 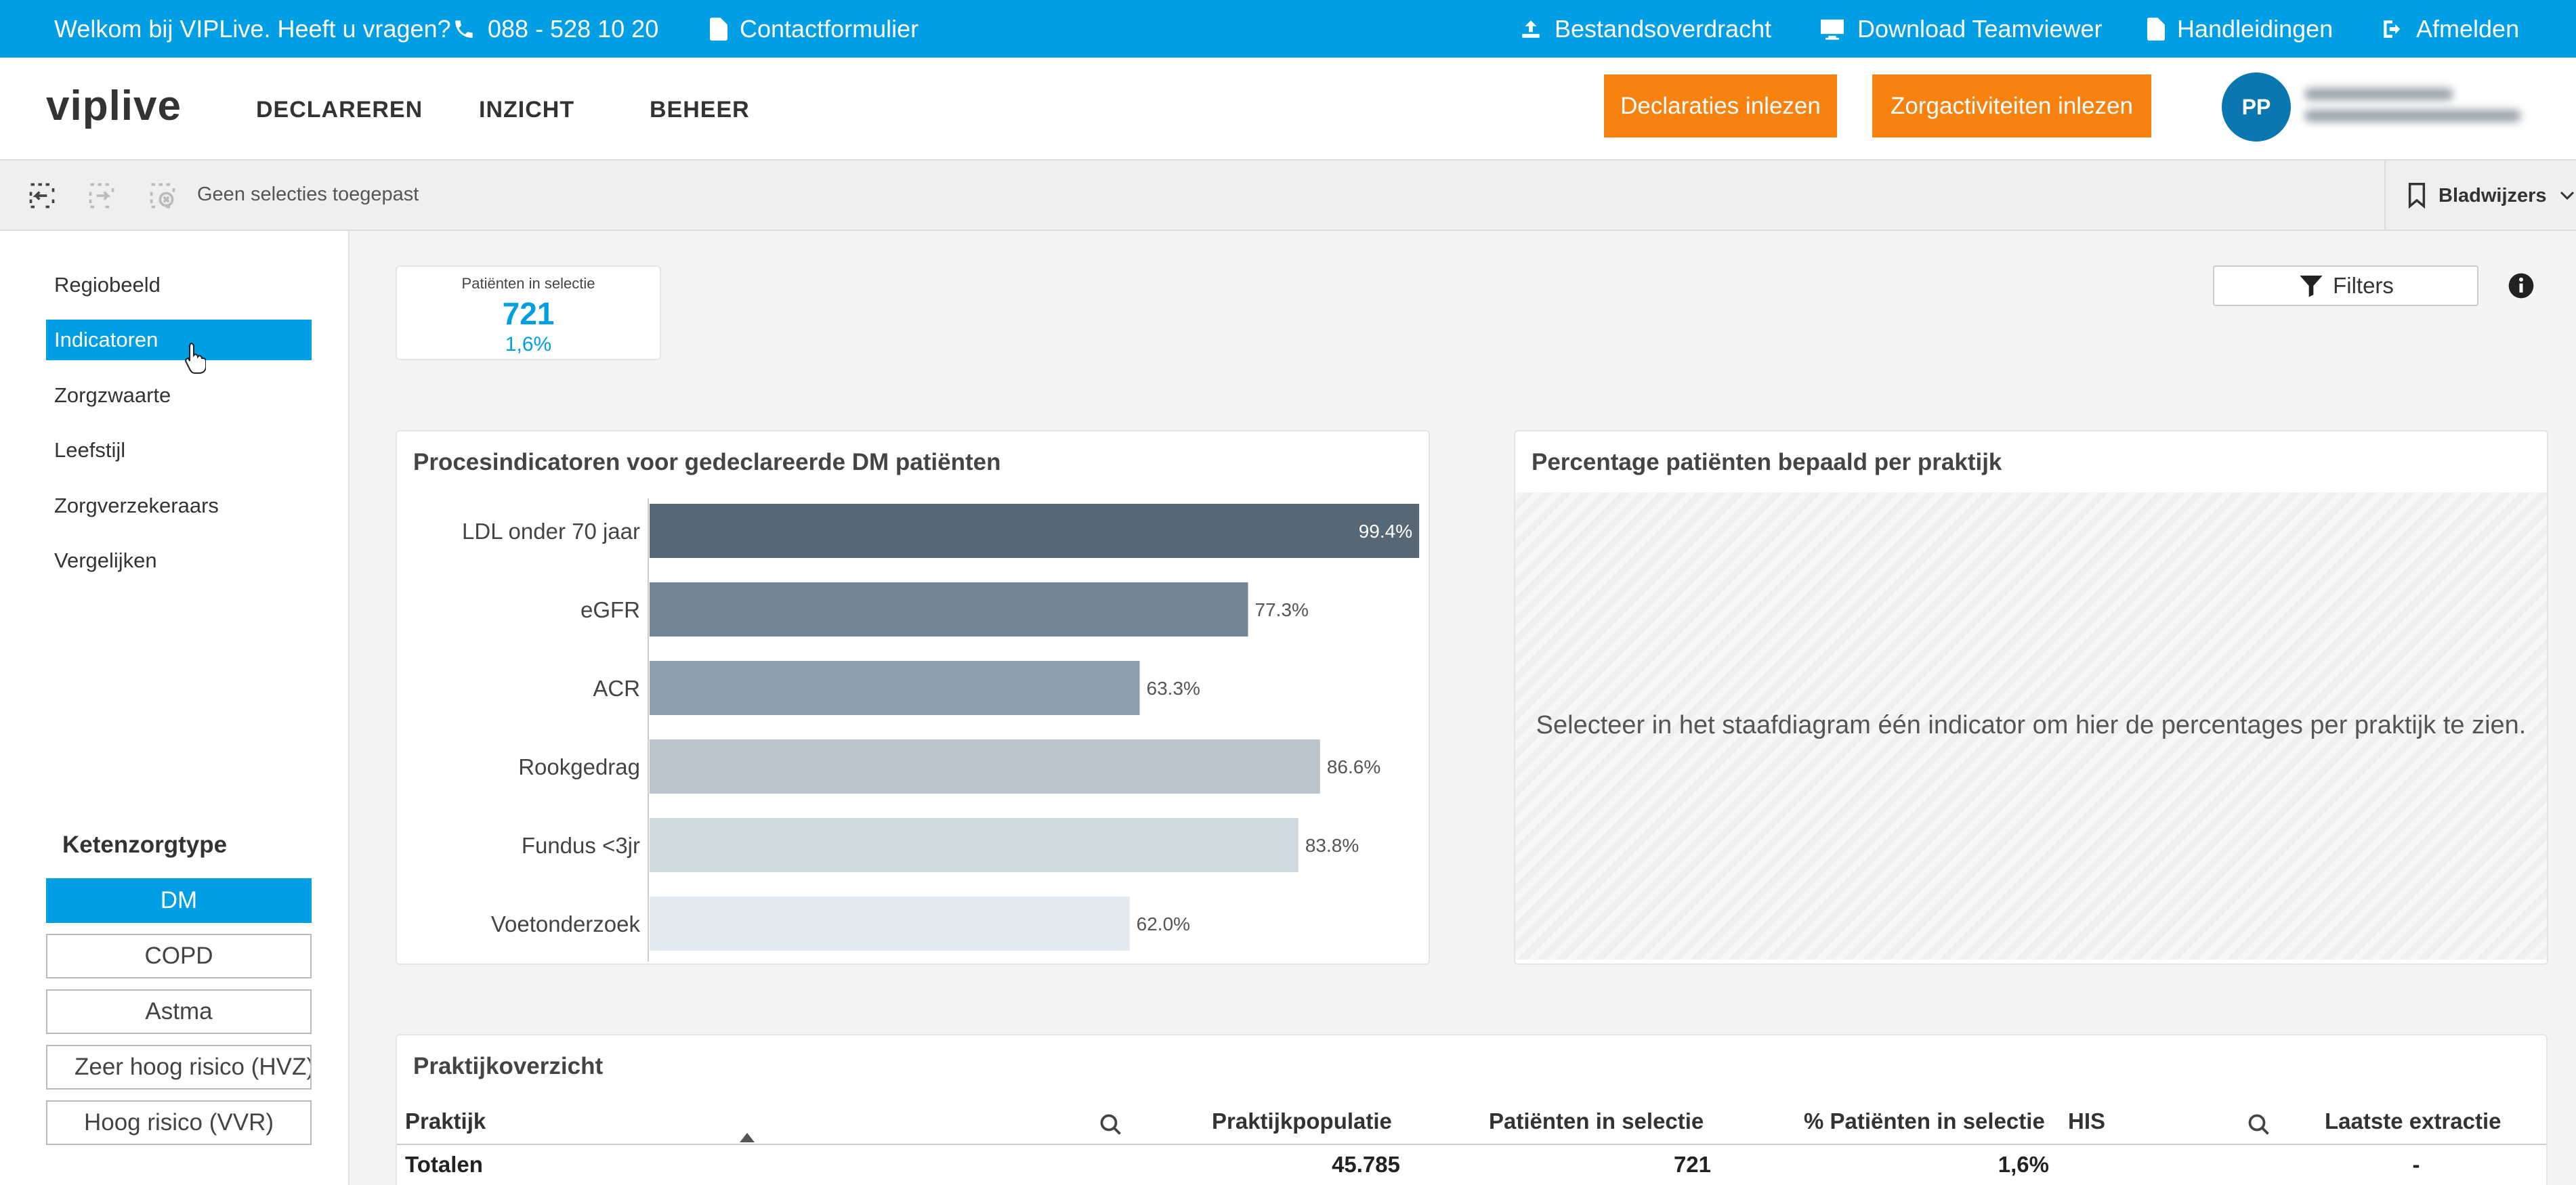 What do you see at coordinates (2567, 195) in the screenshot?
I see `chevron-down-icon` at bounding box center [2567, 195].